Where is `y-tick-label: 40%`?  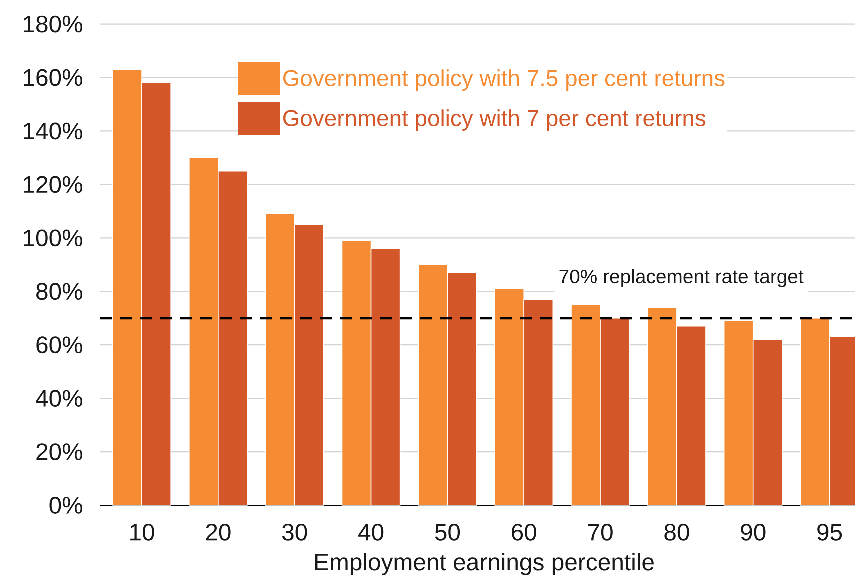
y-tick-label: 40% is located at coordinates (59, 399).